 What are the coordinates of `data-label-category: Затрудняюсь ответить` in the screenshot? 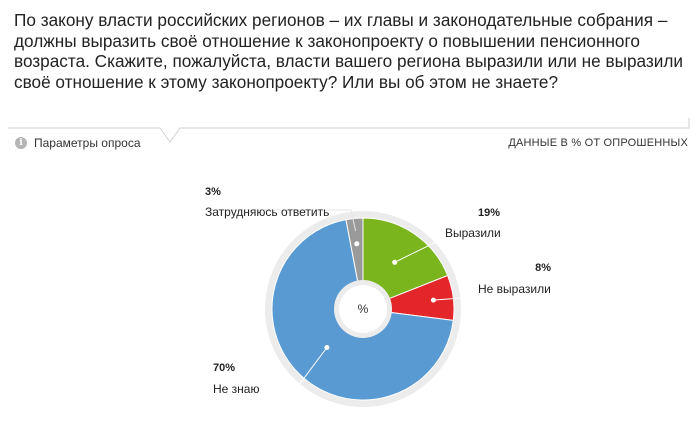 It's located at (267, 212).